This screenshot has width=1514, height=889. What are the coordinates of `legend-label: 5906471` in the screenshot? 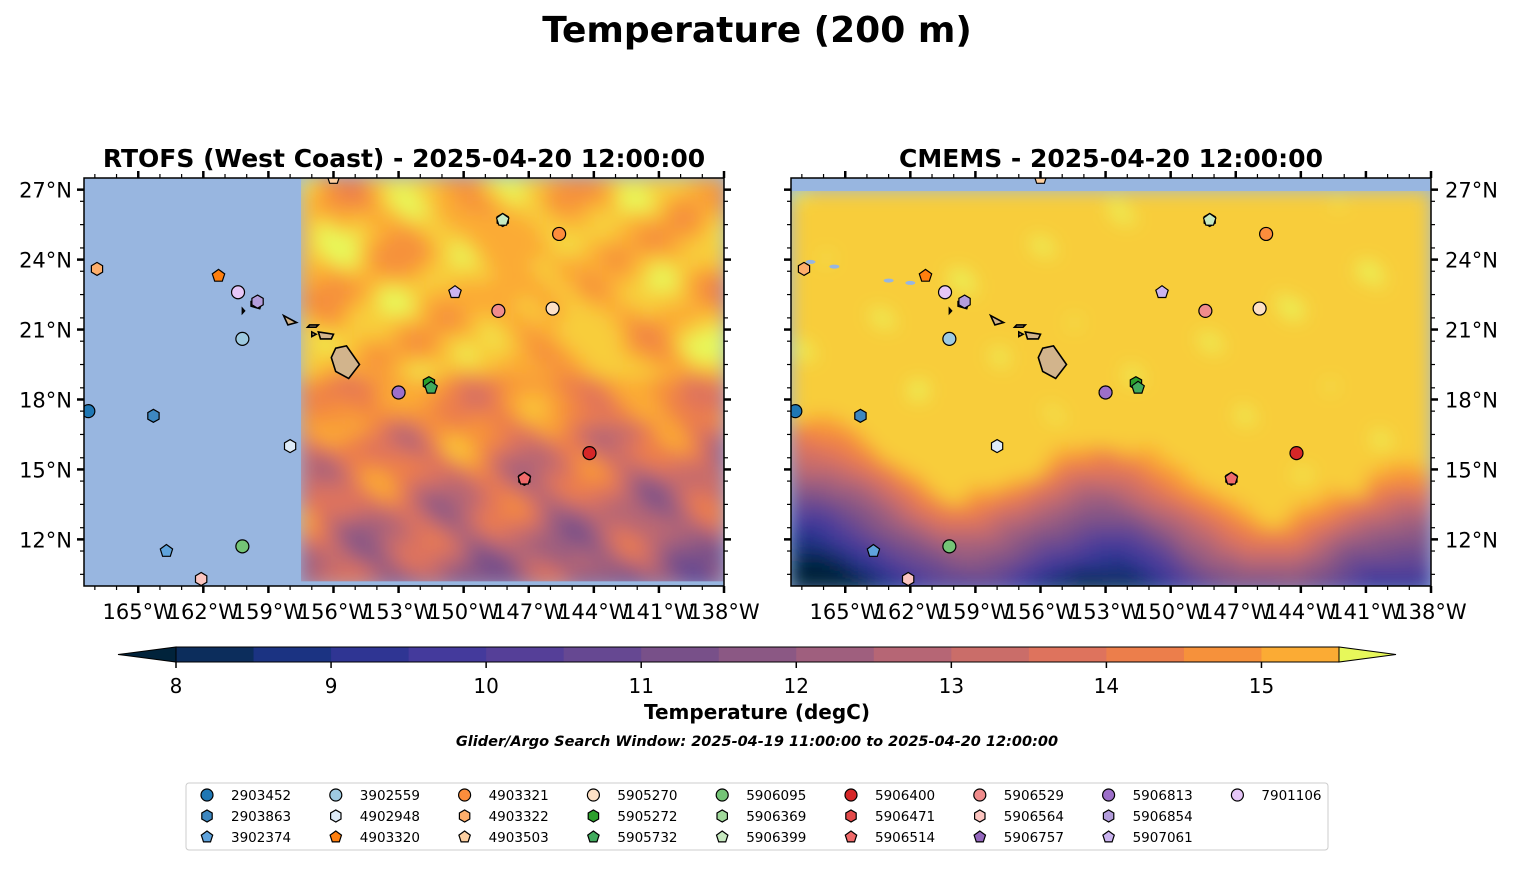 It's located at (905, 817).